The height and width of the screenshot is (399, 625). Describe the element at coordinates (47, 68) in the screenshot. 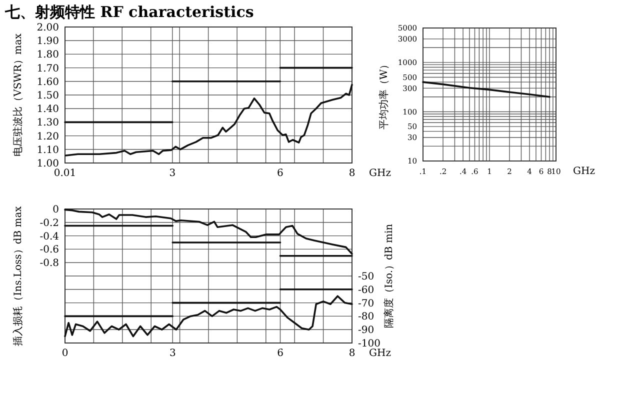

I see `y-tick-label: 1.70` at that location.